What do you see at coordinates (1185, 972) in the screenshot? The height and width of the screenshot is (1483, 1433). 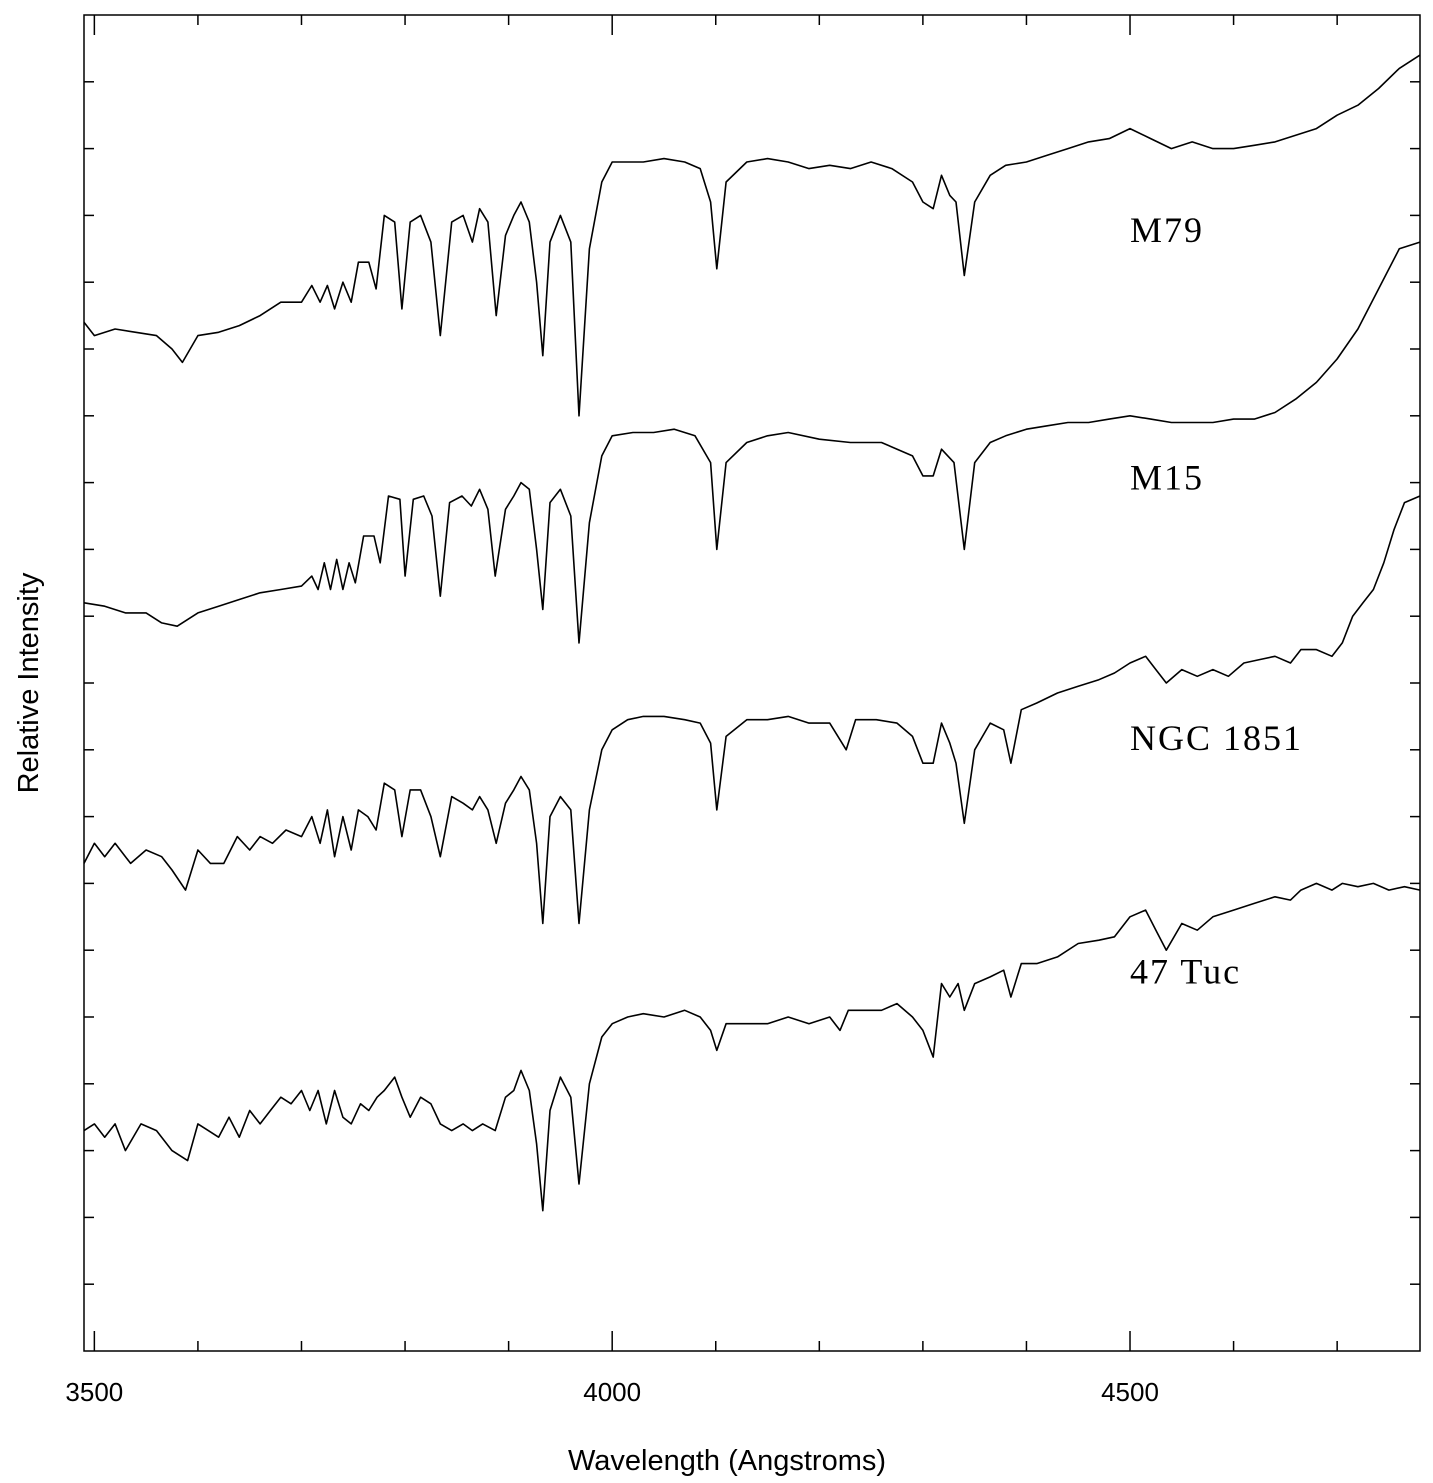 I see `series-label: 47 Tuc` at bounding box center [1185, 972].